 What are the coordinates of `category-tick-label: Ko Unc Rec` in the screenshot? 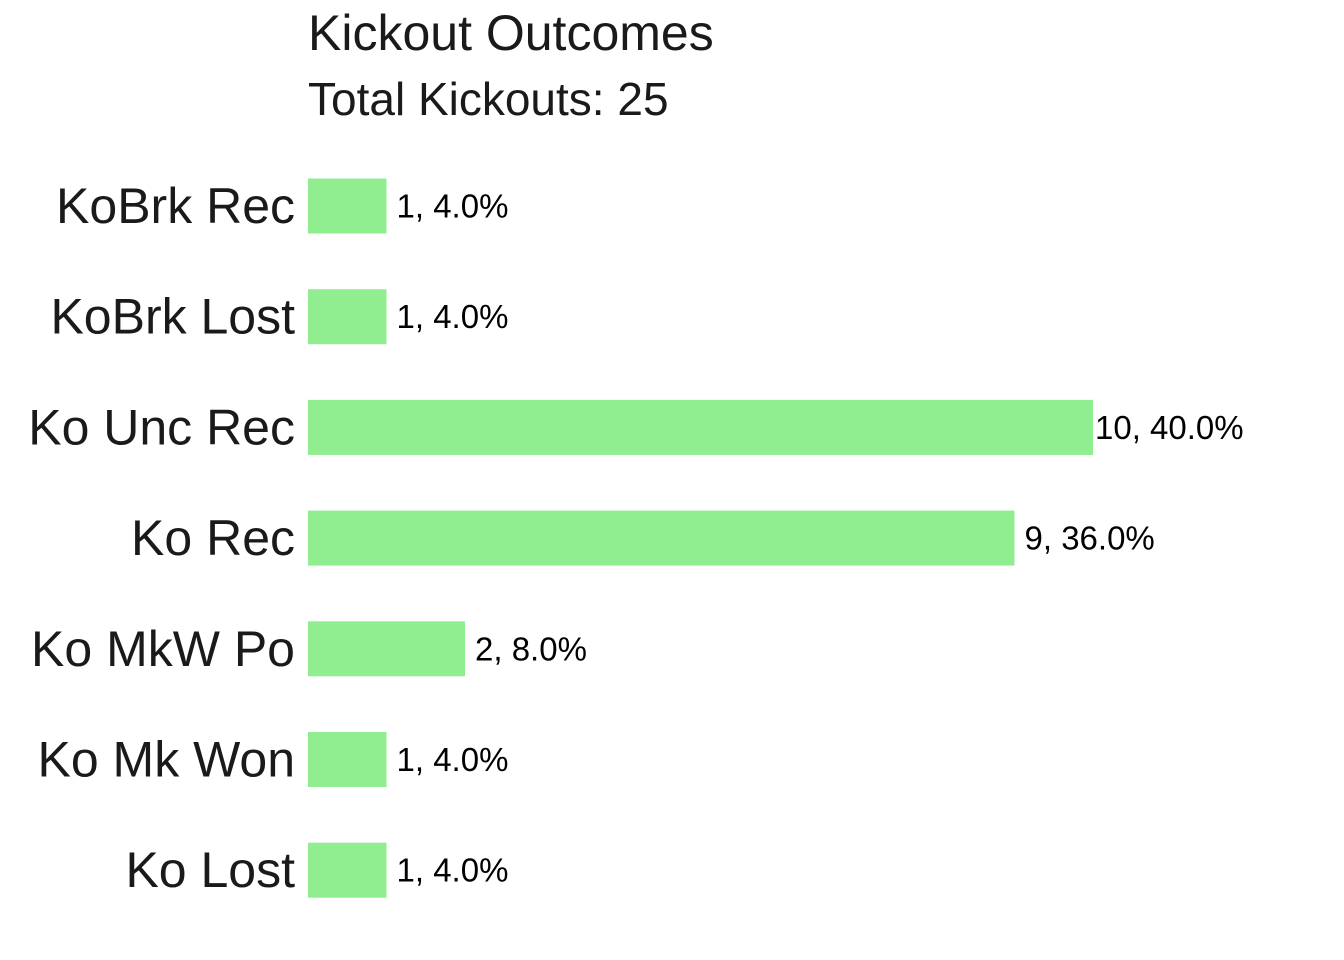 It's located at (161, 427).